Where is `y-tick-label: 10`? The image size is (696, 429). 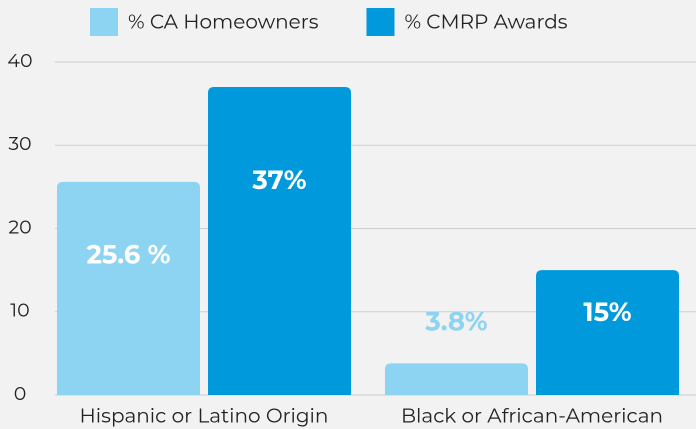
y-tick-label: 10 is located at coordinates (19, 310).